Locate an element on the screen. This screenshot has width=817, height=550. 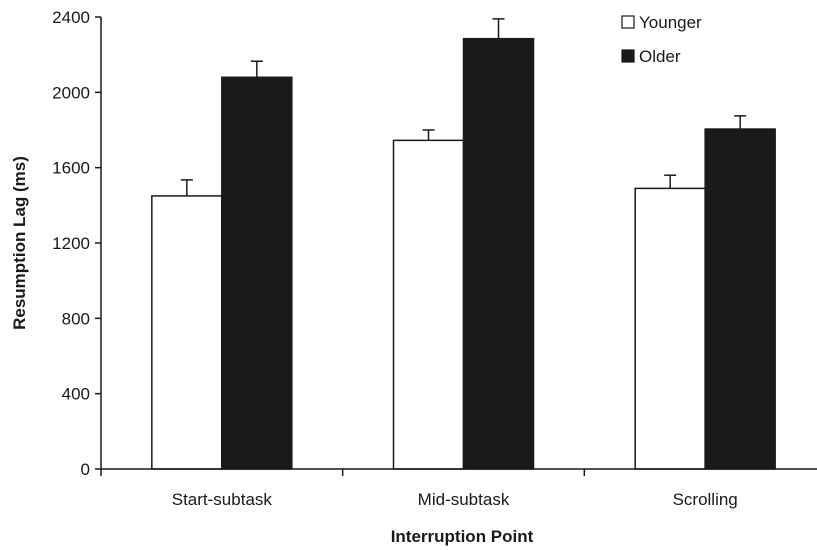
bar-older-mid-subtask is located at coordinates (498, 253).